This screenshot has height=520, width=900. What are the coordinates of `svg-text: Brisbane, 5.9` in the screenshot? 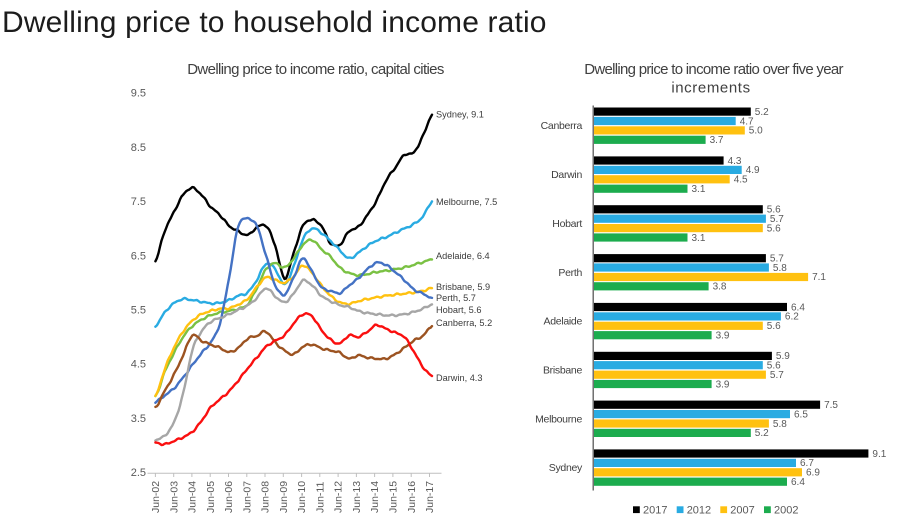 It's located at (463, 287).